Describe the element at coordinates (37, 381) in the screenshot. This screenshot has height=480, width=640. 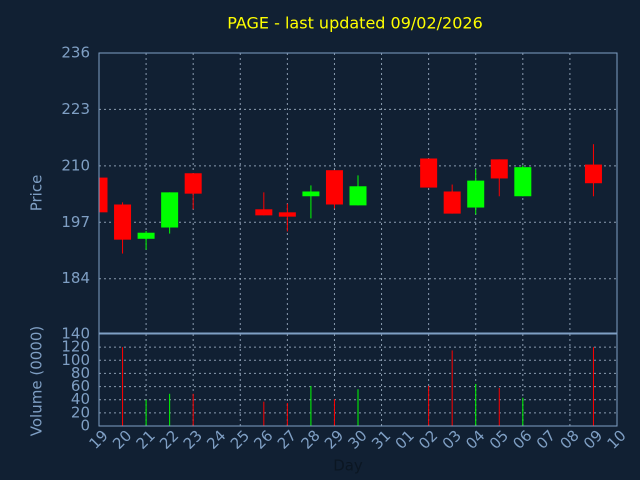
I see `volume-axis-label: Volume (0000)` at that location.